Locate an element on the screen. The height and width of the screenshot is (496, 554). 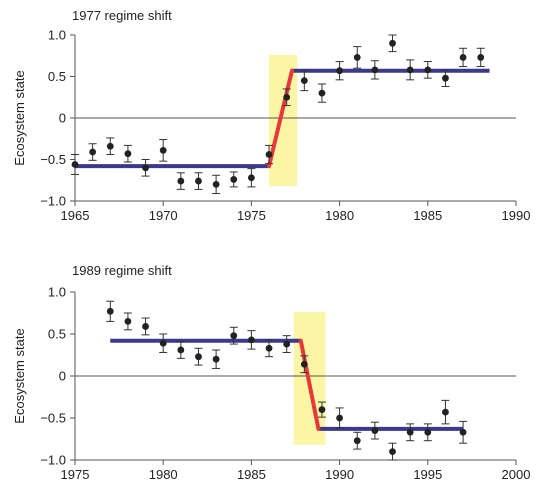
chart-title: 1977 regime shift is located at coordinates (122, 15).